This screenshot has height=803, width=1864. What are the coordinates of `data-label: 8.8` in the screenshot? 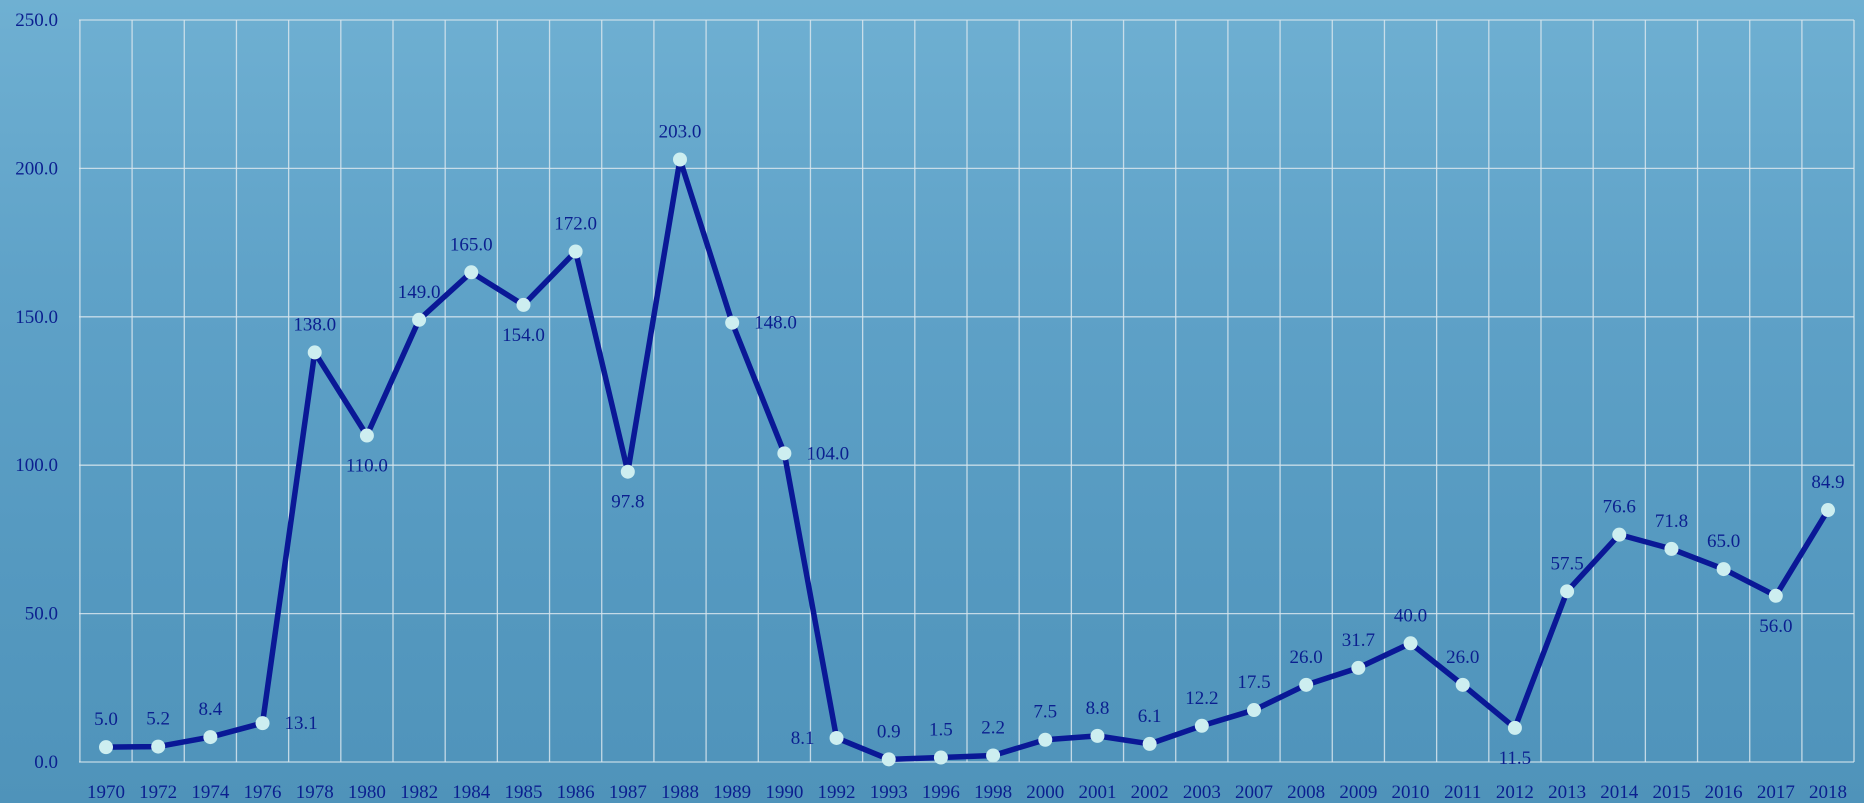 It's located at (1098, 708).